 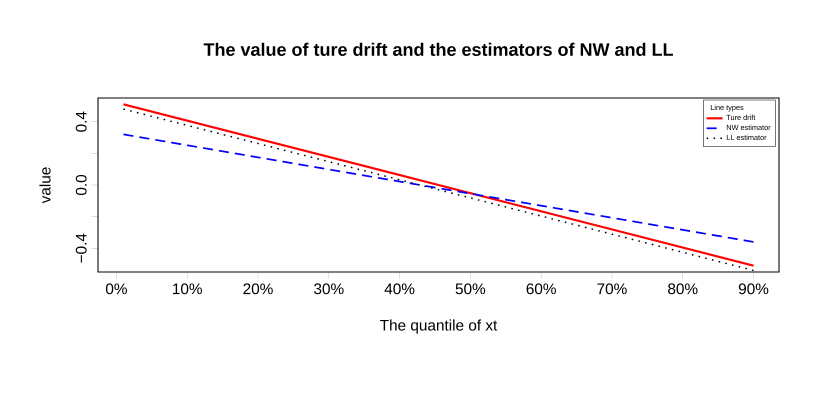 I want to click on y-axis-title: value, so click(x=45, y=185).